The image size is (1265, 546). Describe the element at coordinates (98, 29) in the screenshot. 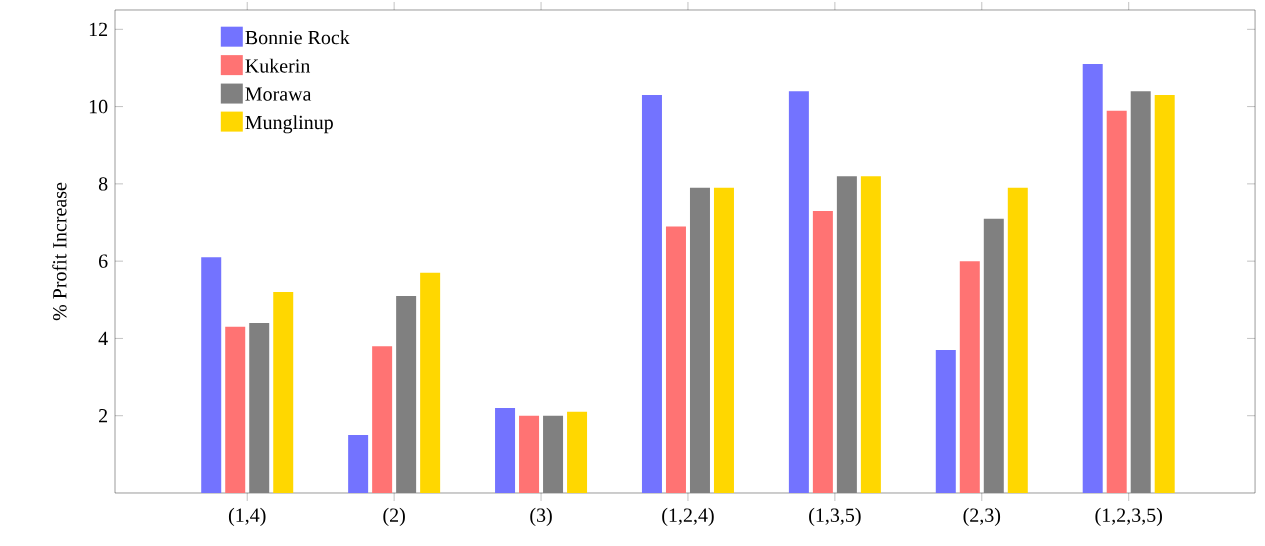

I see `y-tick-label: 12` at that location.